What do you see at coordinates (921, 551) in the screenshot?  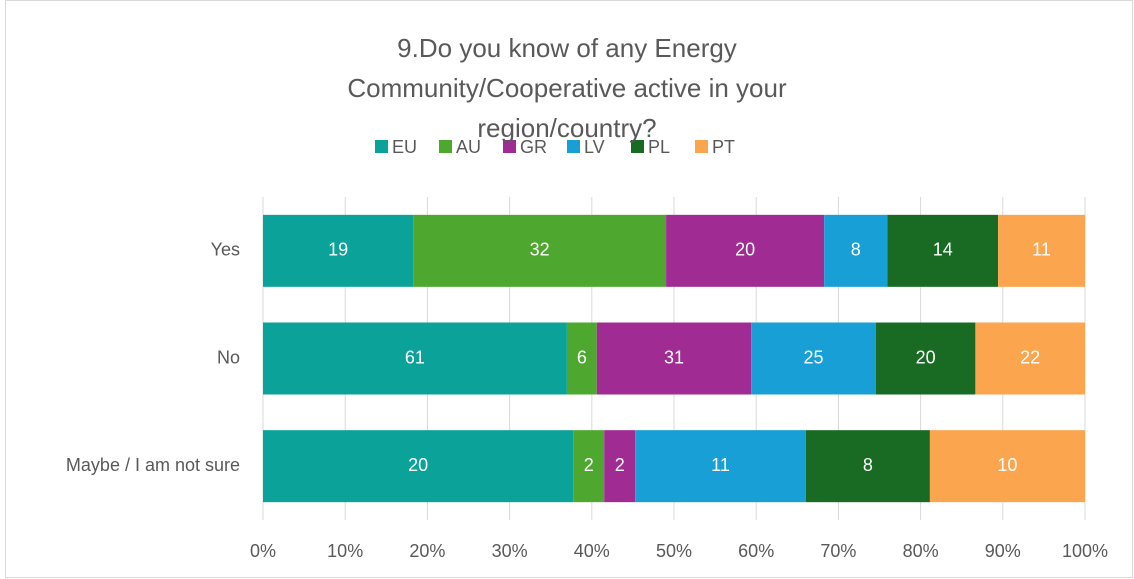 I see `x-tick-label: 80%` at bounding box center [921, 551].